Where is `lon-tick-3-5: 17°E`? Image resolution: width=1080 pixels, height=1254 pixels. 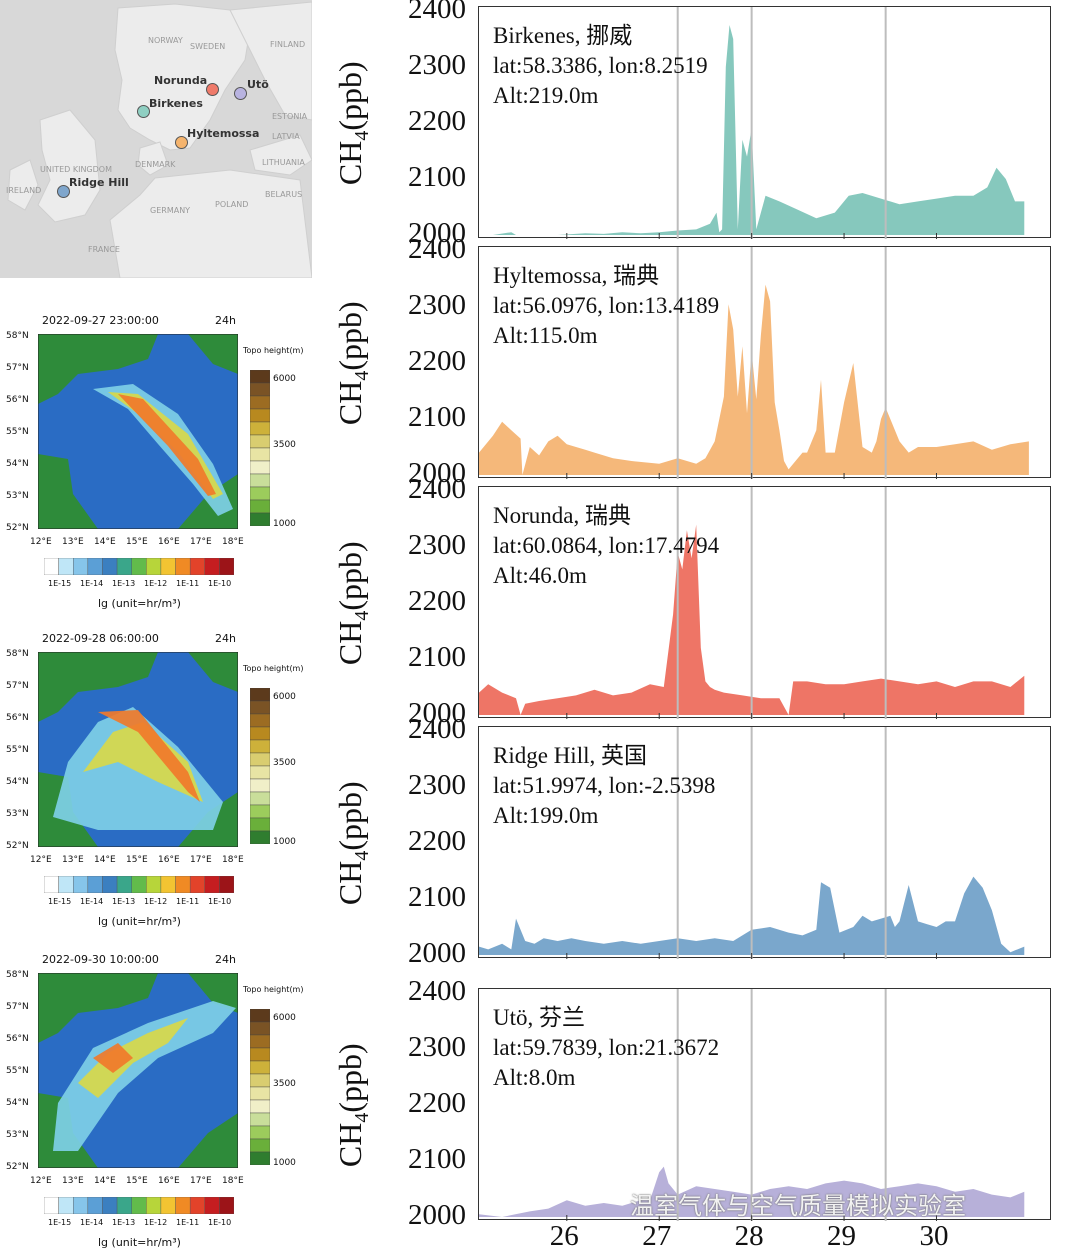 lon-tick-3-5: 17°E is located at coordinates (201, 1181).